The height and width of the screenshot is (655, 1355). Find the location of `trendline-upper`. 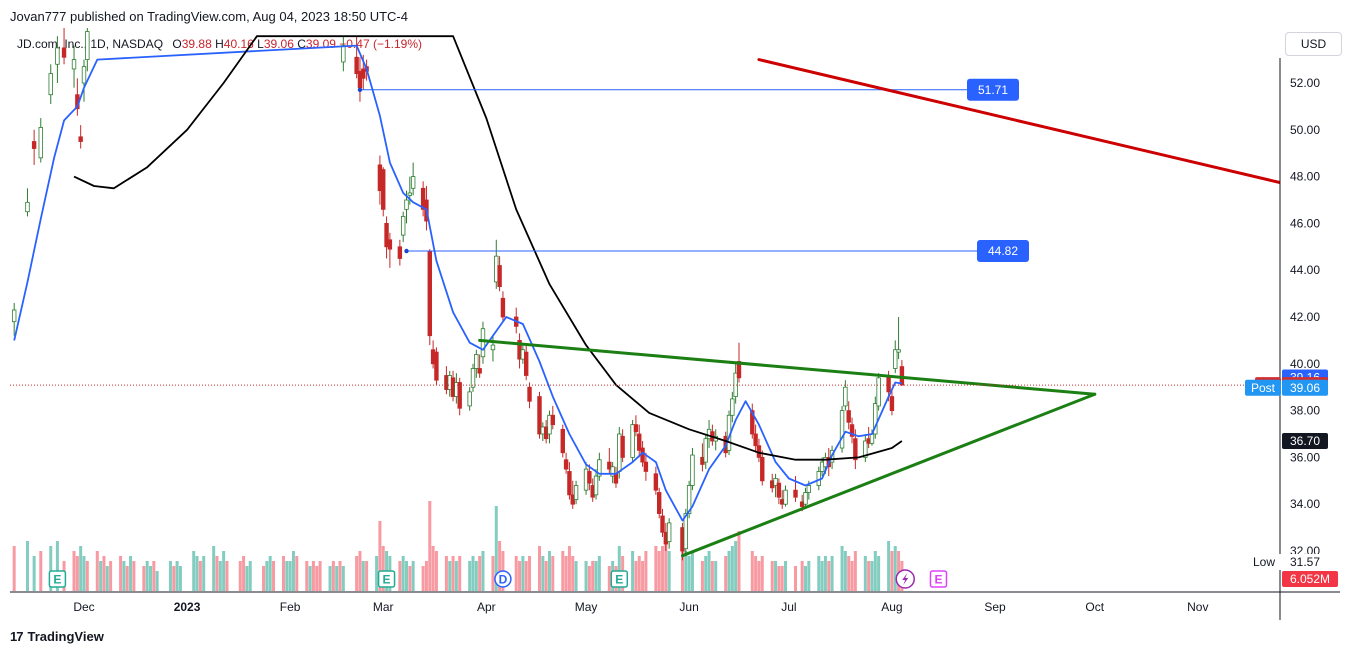

trendline-upper is located at coordinates (787, 367).